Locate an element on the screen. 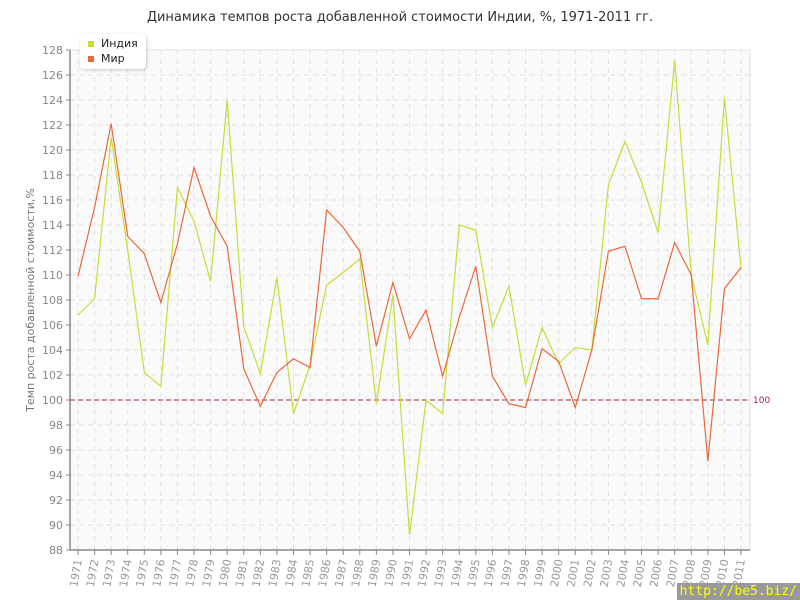 The image size is (800, 600). y-tick-label: 128 is located at coordinates (52, 50).